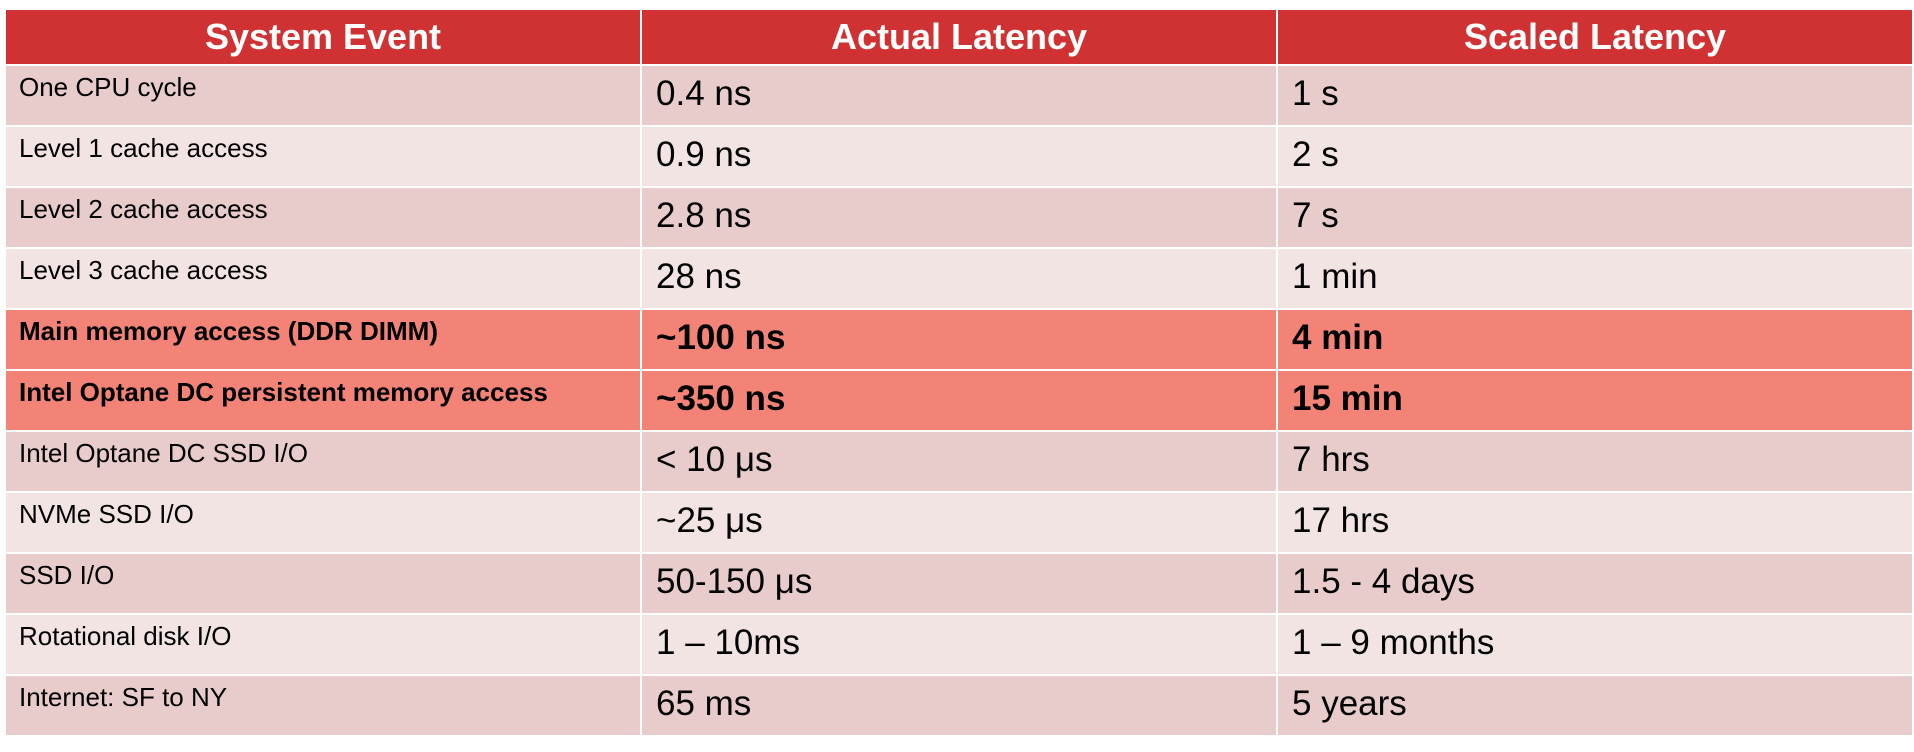 Image resolution: width=1914 pixels, height=752 pixels. I want to click on table-row: One CPU cycle 0.4 ns 1 s, so click(959, 95).